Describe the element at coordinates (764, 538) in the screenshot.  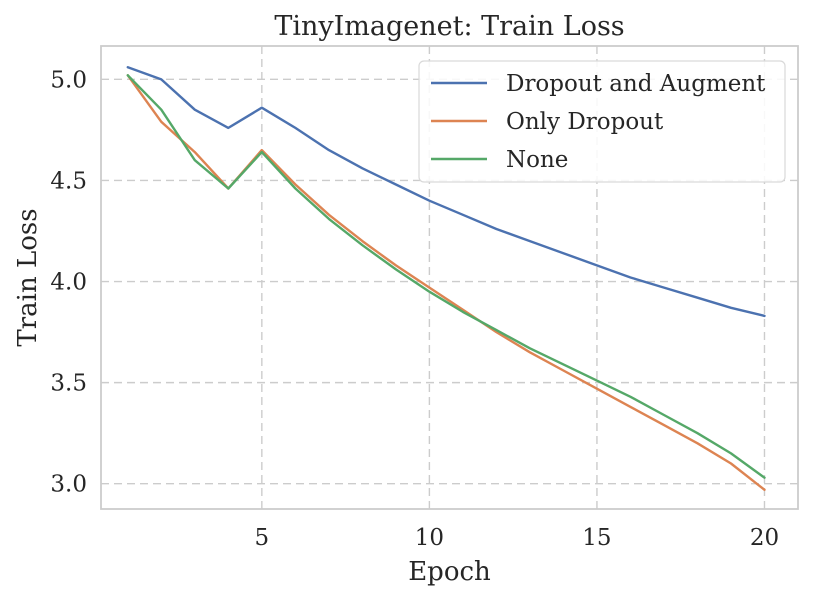
I see `x-tick-label: 20` at that location.